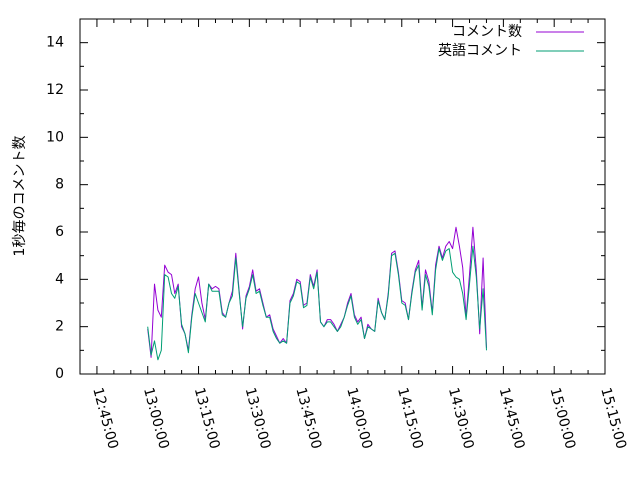 The height and width of the screenshot is (480, 640). I want to click on y-axis-label: 1秒毎のコメント数, so click(20, 196).